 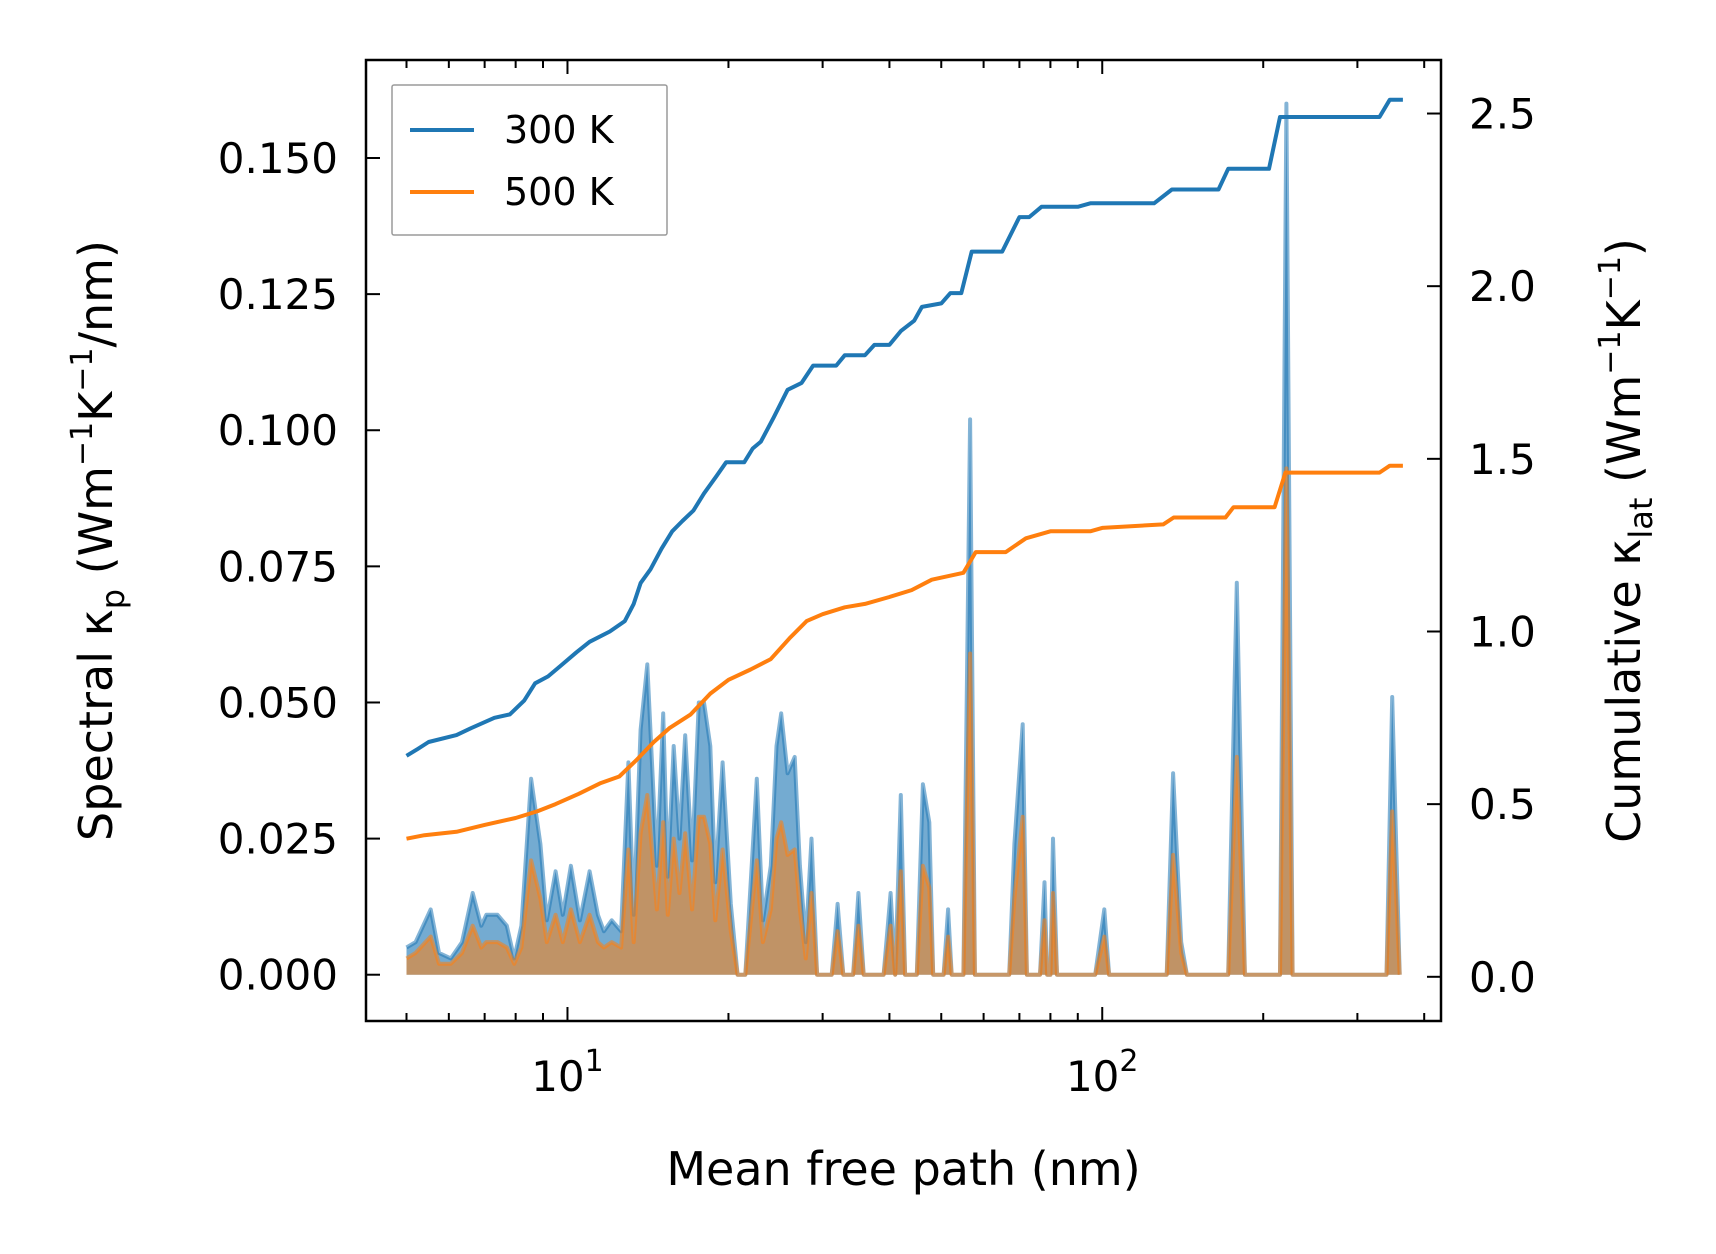 What do you see at coordinates (1502, 286) in the screenshot?
I see `y-right-tick-label: 2.0` at bounding box center [1502, 286].